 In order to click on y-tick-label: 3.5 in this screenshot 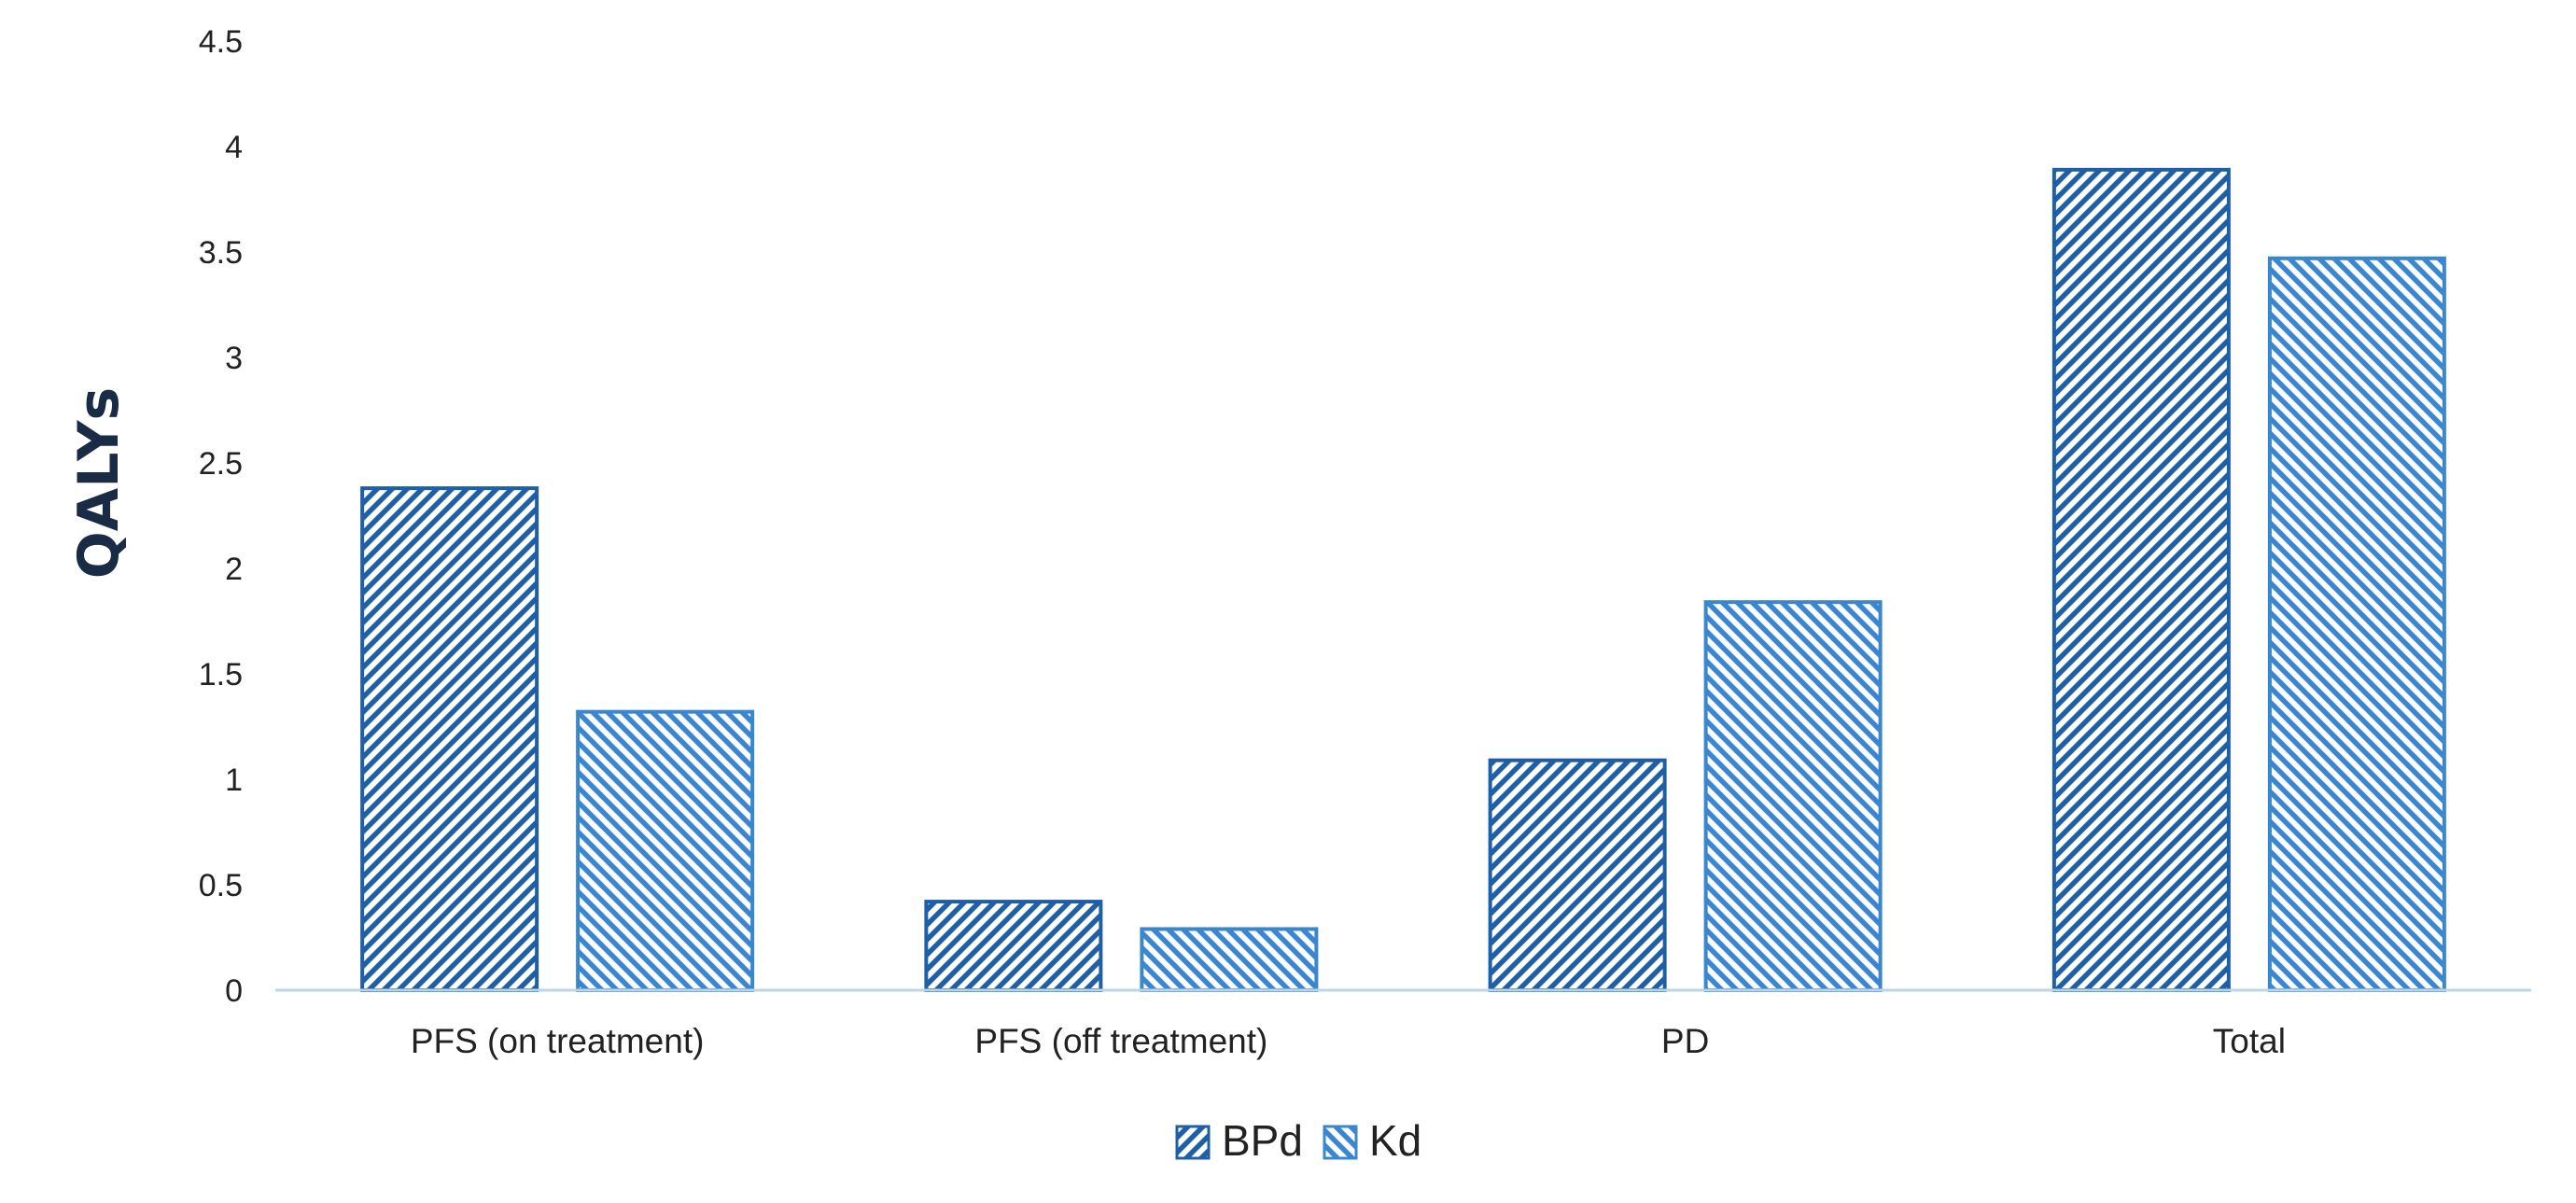, I will do `click(221, 253)`.